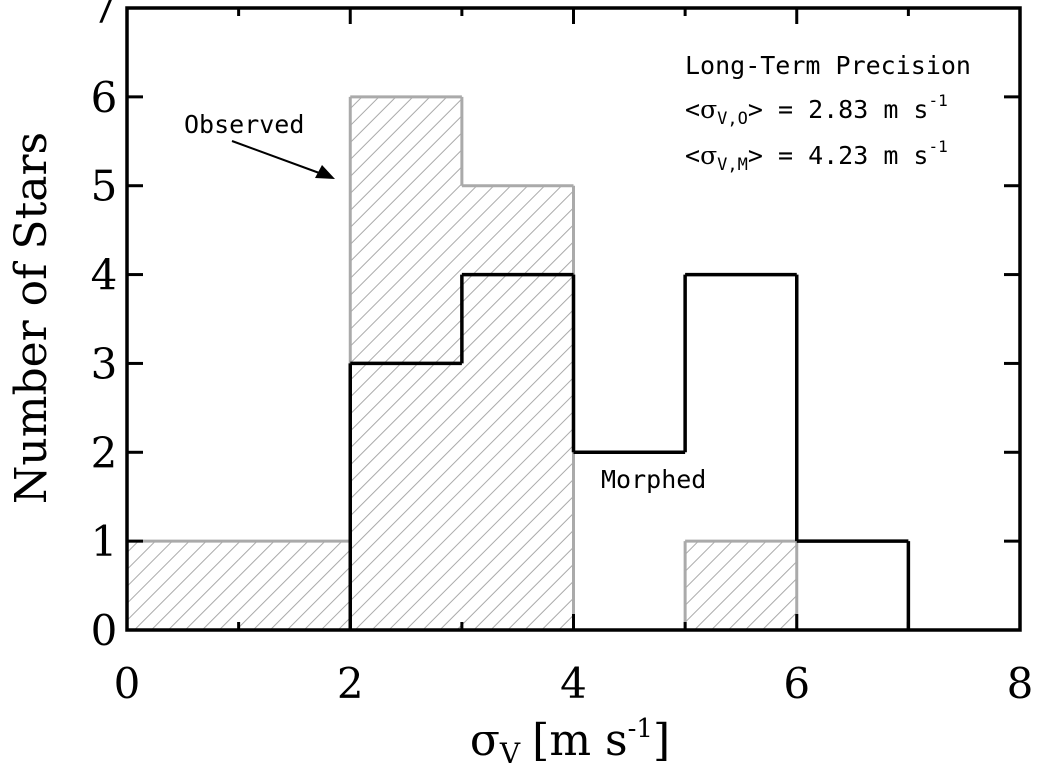 This screenshot has height=763, width=1037. What do you see at coordinates (816, 156) in the screenshot?
I see `precision-line-morphed: <σV,M> = 4.23 m s-1` at bounding box center [816, 156].